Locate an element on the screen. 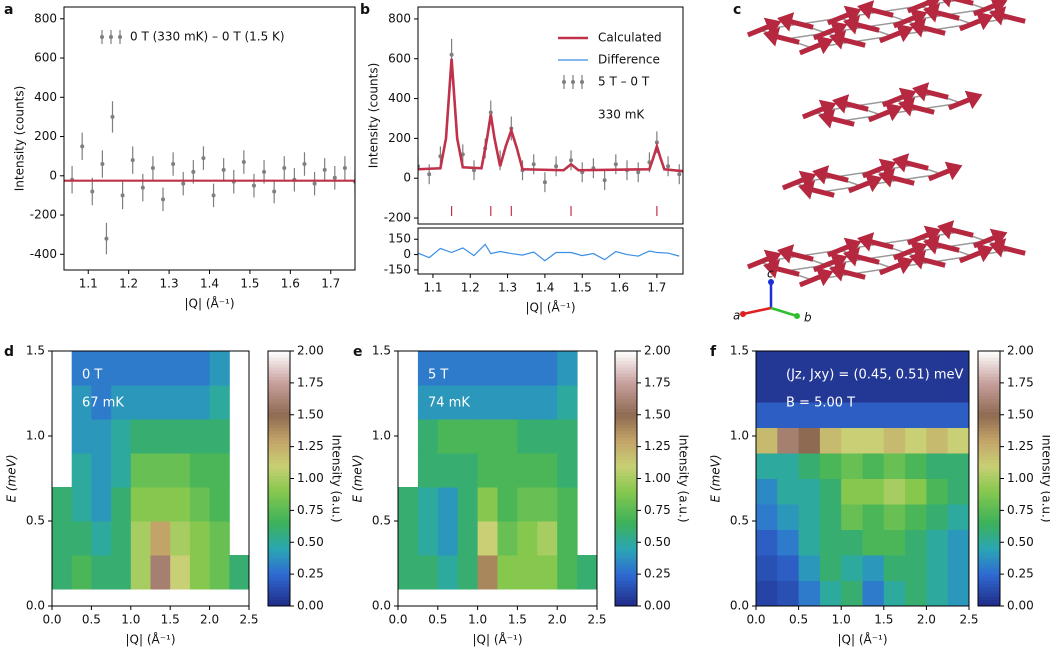 This screenshot has width=1050, height=651. y-axis-label: E (meV) is located at coordinates (358, 478).